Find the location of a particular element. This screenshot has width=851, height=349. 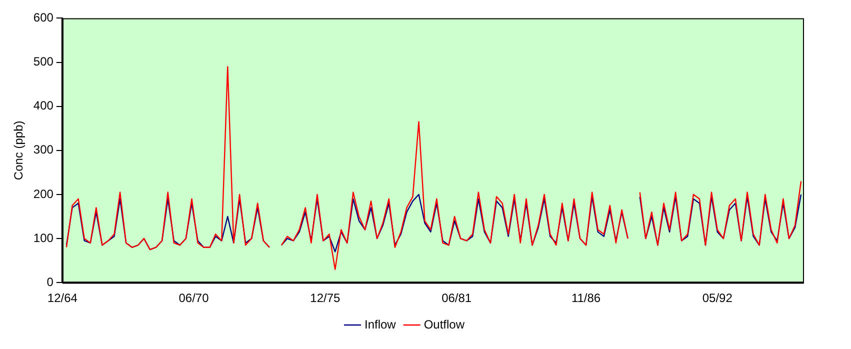

y-axis-title: Conc (ppb) is located at coordinates (19, 150).